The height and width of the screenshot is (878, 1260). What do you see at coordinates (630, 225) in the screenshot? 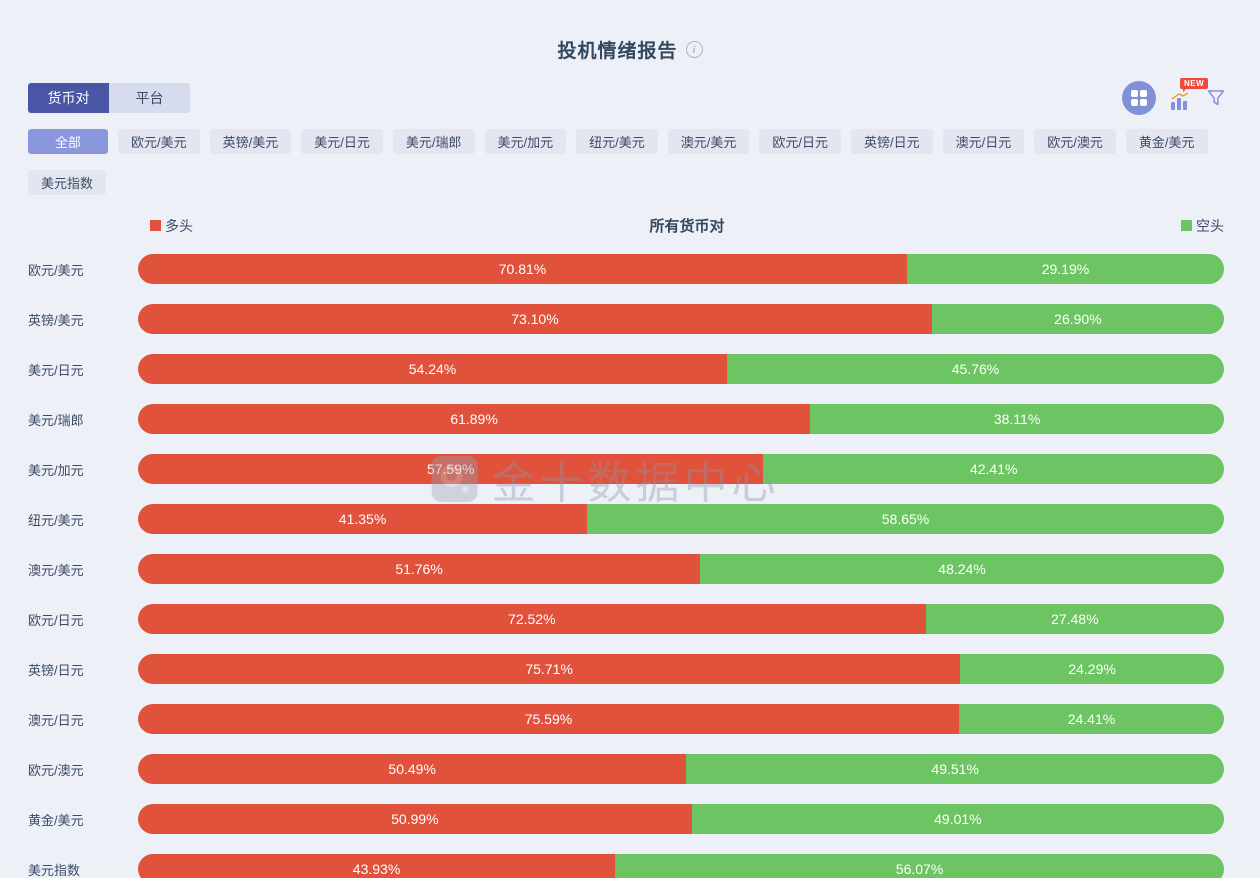
I see `chart-header: 多头 所有货币对 空头` at bounding box center [630, 225].